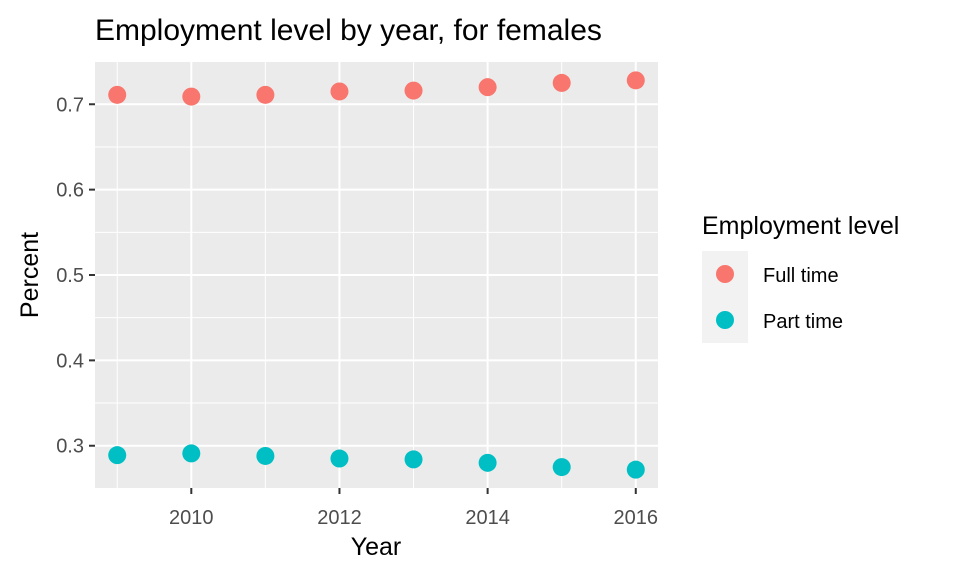 This screenshot has height=576, width=960. Describe the element at coordinates (70, 191) in the screenshot. I see `y-tick-label: 0.6` at that location.